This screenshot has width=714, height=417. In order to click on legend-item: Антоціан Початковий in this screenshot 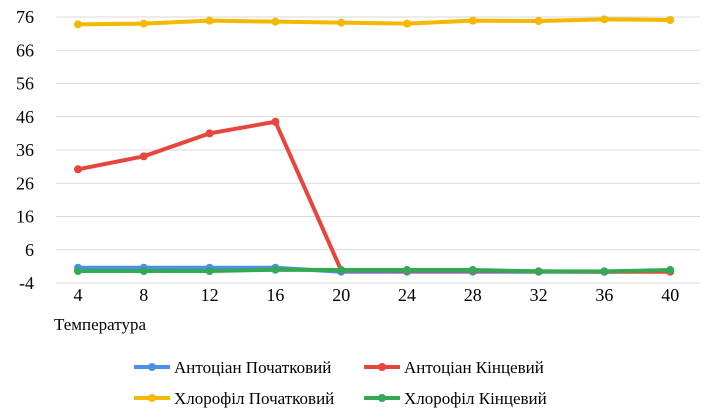, I will do `click(232, 367)`.